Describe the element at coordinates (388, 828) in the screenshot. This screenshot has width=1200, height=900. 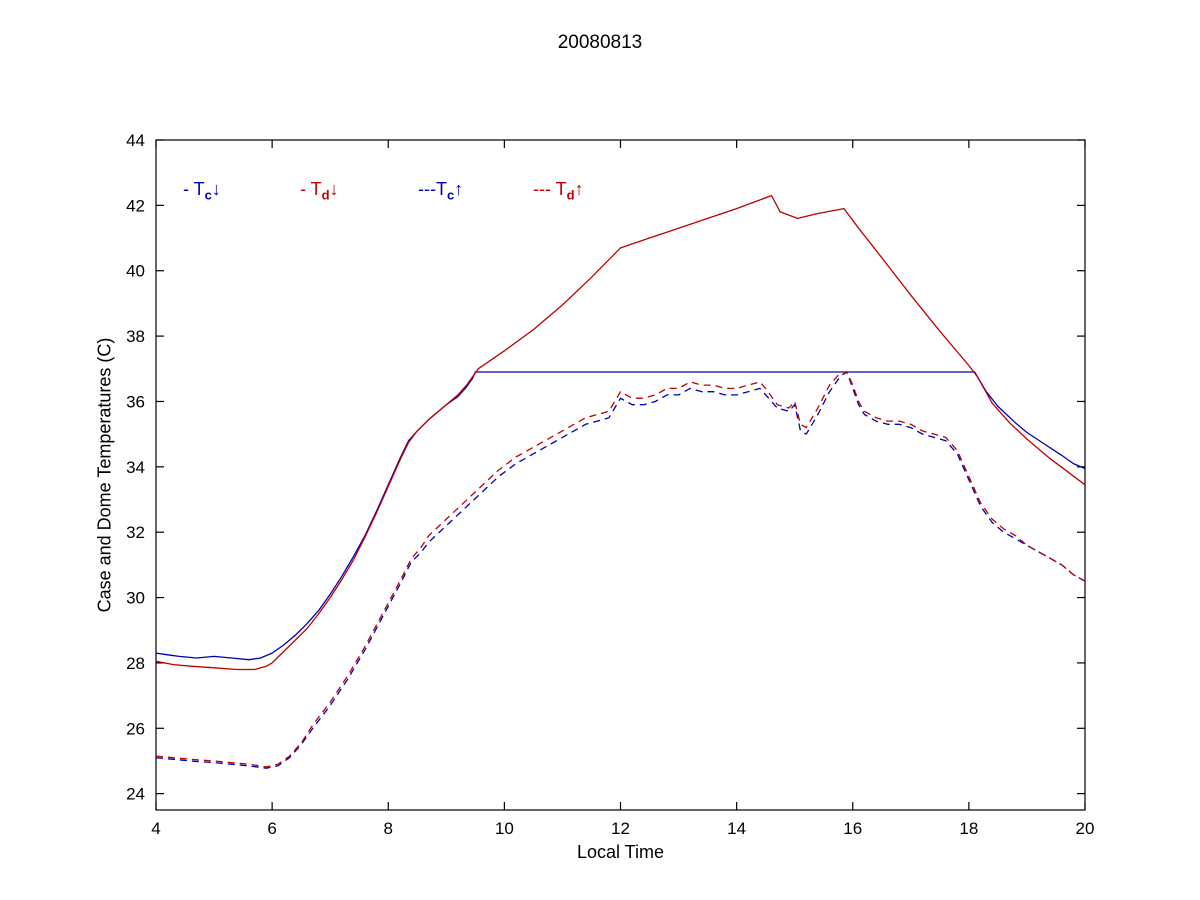
I see `x-tick-label: 8` at that location.